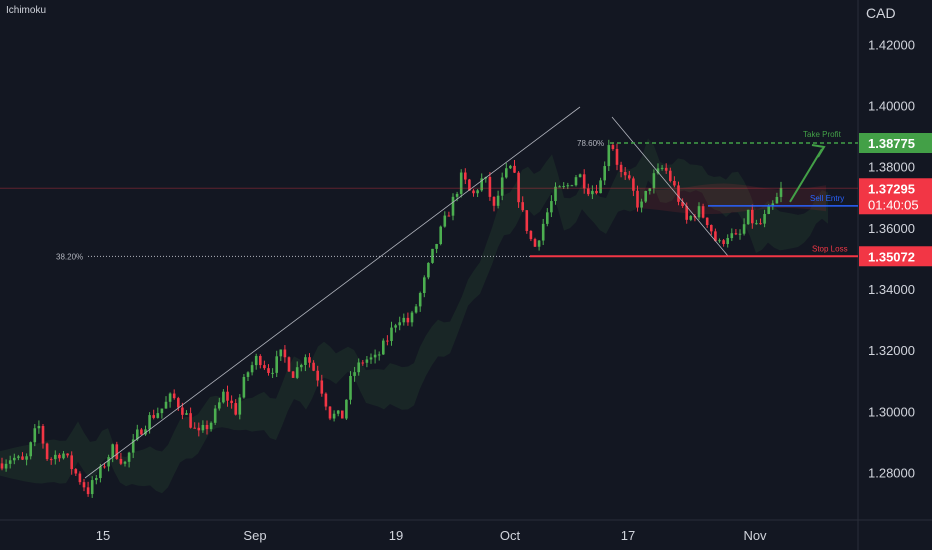  Describe the element at coordinates (818, 151) in the screenshot. I see `target-arrow-head` at that location.